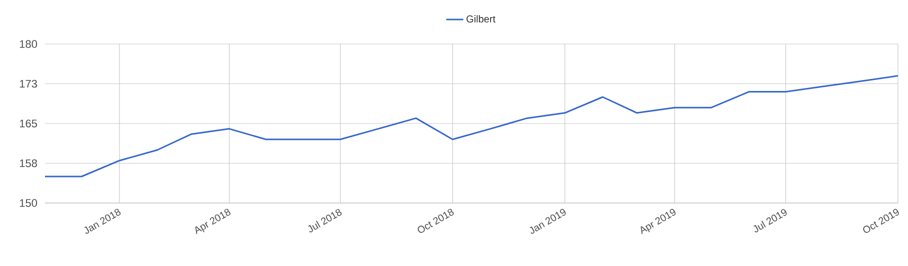 The height and width of the screenshot is (266, 908). Describe the element at coordinates (881, 220) in the screenshot. I see `x-tick-label: Oct 2019` at that location.